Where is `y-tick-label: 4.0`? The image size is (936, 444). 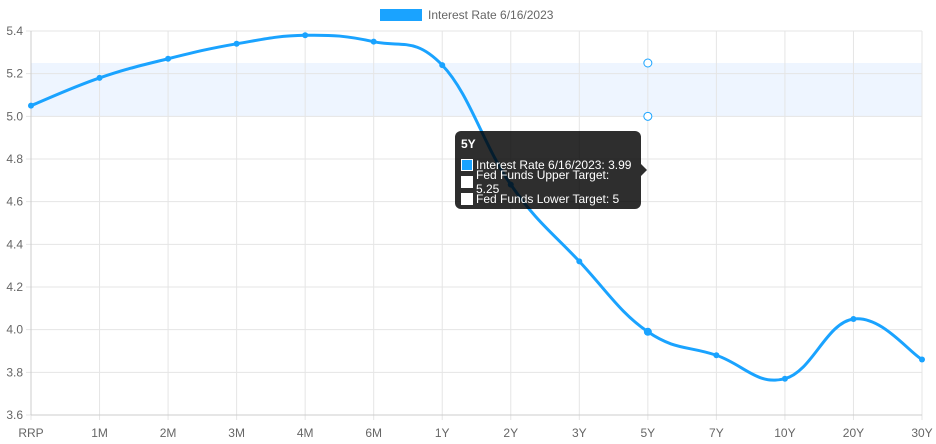 y-tick-label: 4.0 is located at coordinates (14, 330).